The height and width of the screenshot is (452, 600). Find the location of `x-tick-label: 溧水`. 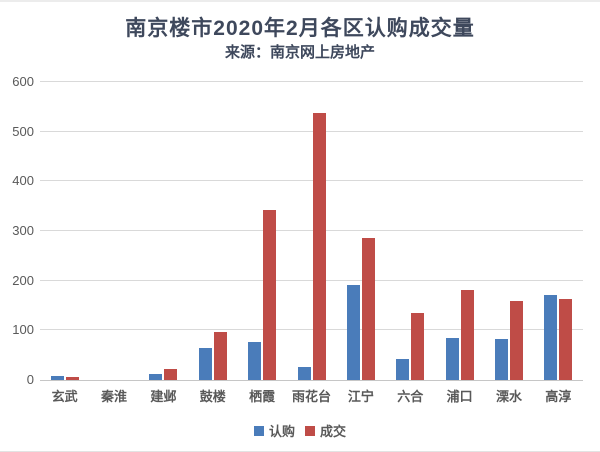

x-tick-label: 溧水 is located at coordinates (508, 396).